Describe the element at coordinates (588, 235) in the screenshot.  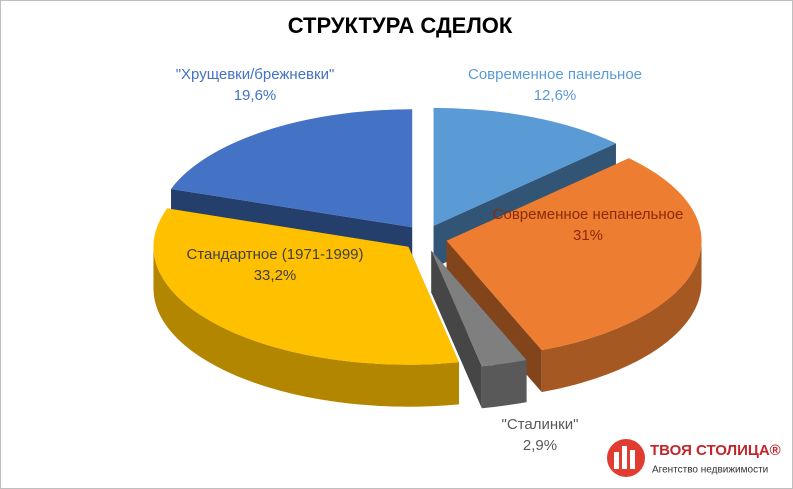
I see `value-label: 31%` at that location.